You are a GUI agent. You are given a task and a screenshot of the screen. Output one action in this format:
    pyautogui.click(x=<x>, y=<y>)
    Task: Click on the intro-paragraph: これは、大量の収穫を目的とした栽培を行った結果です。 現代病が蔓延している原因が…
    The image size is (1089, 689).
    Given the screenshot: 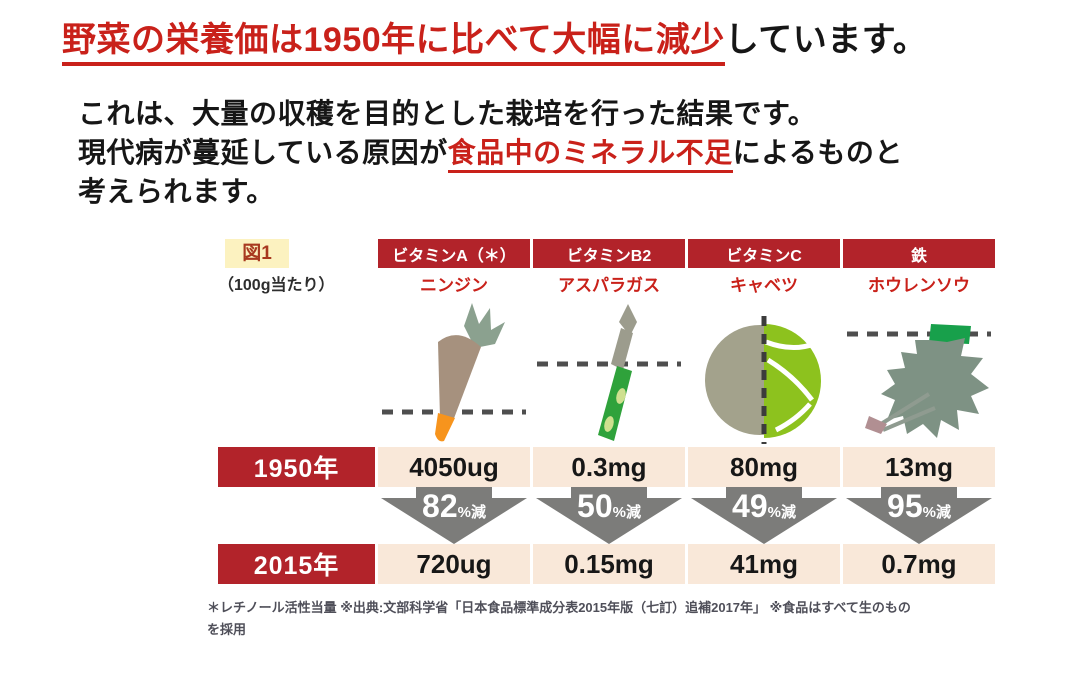 What is the action you would take?
    pyautogui.click(x=490, y=152)
    